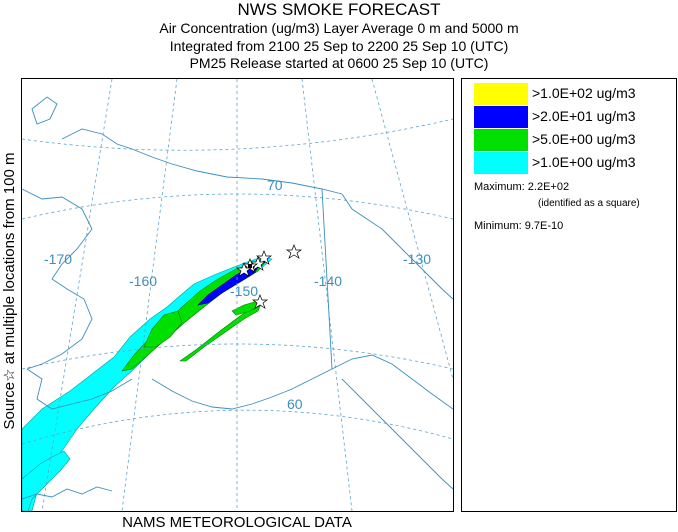 This screenshot has height=532, width=678. What do you see at coordinates (498, 226) in the screenshot?
I see `minimum-label: Minimum:` at bounding box center [498, 226].